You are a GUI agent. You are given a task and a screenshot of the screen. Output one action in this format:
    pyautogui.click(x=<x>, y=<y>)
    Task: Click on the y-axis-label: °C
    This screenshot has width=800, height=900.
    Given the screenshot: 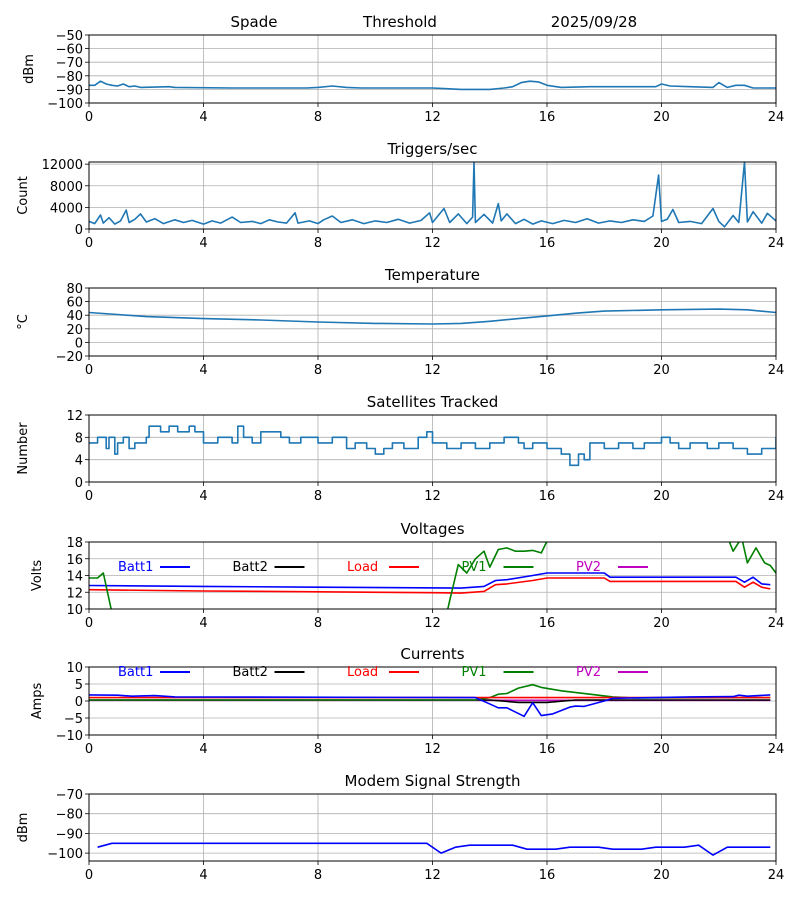 What is the action you would take?
    pyautogui.click(x=23, y=322)
    